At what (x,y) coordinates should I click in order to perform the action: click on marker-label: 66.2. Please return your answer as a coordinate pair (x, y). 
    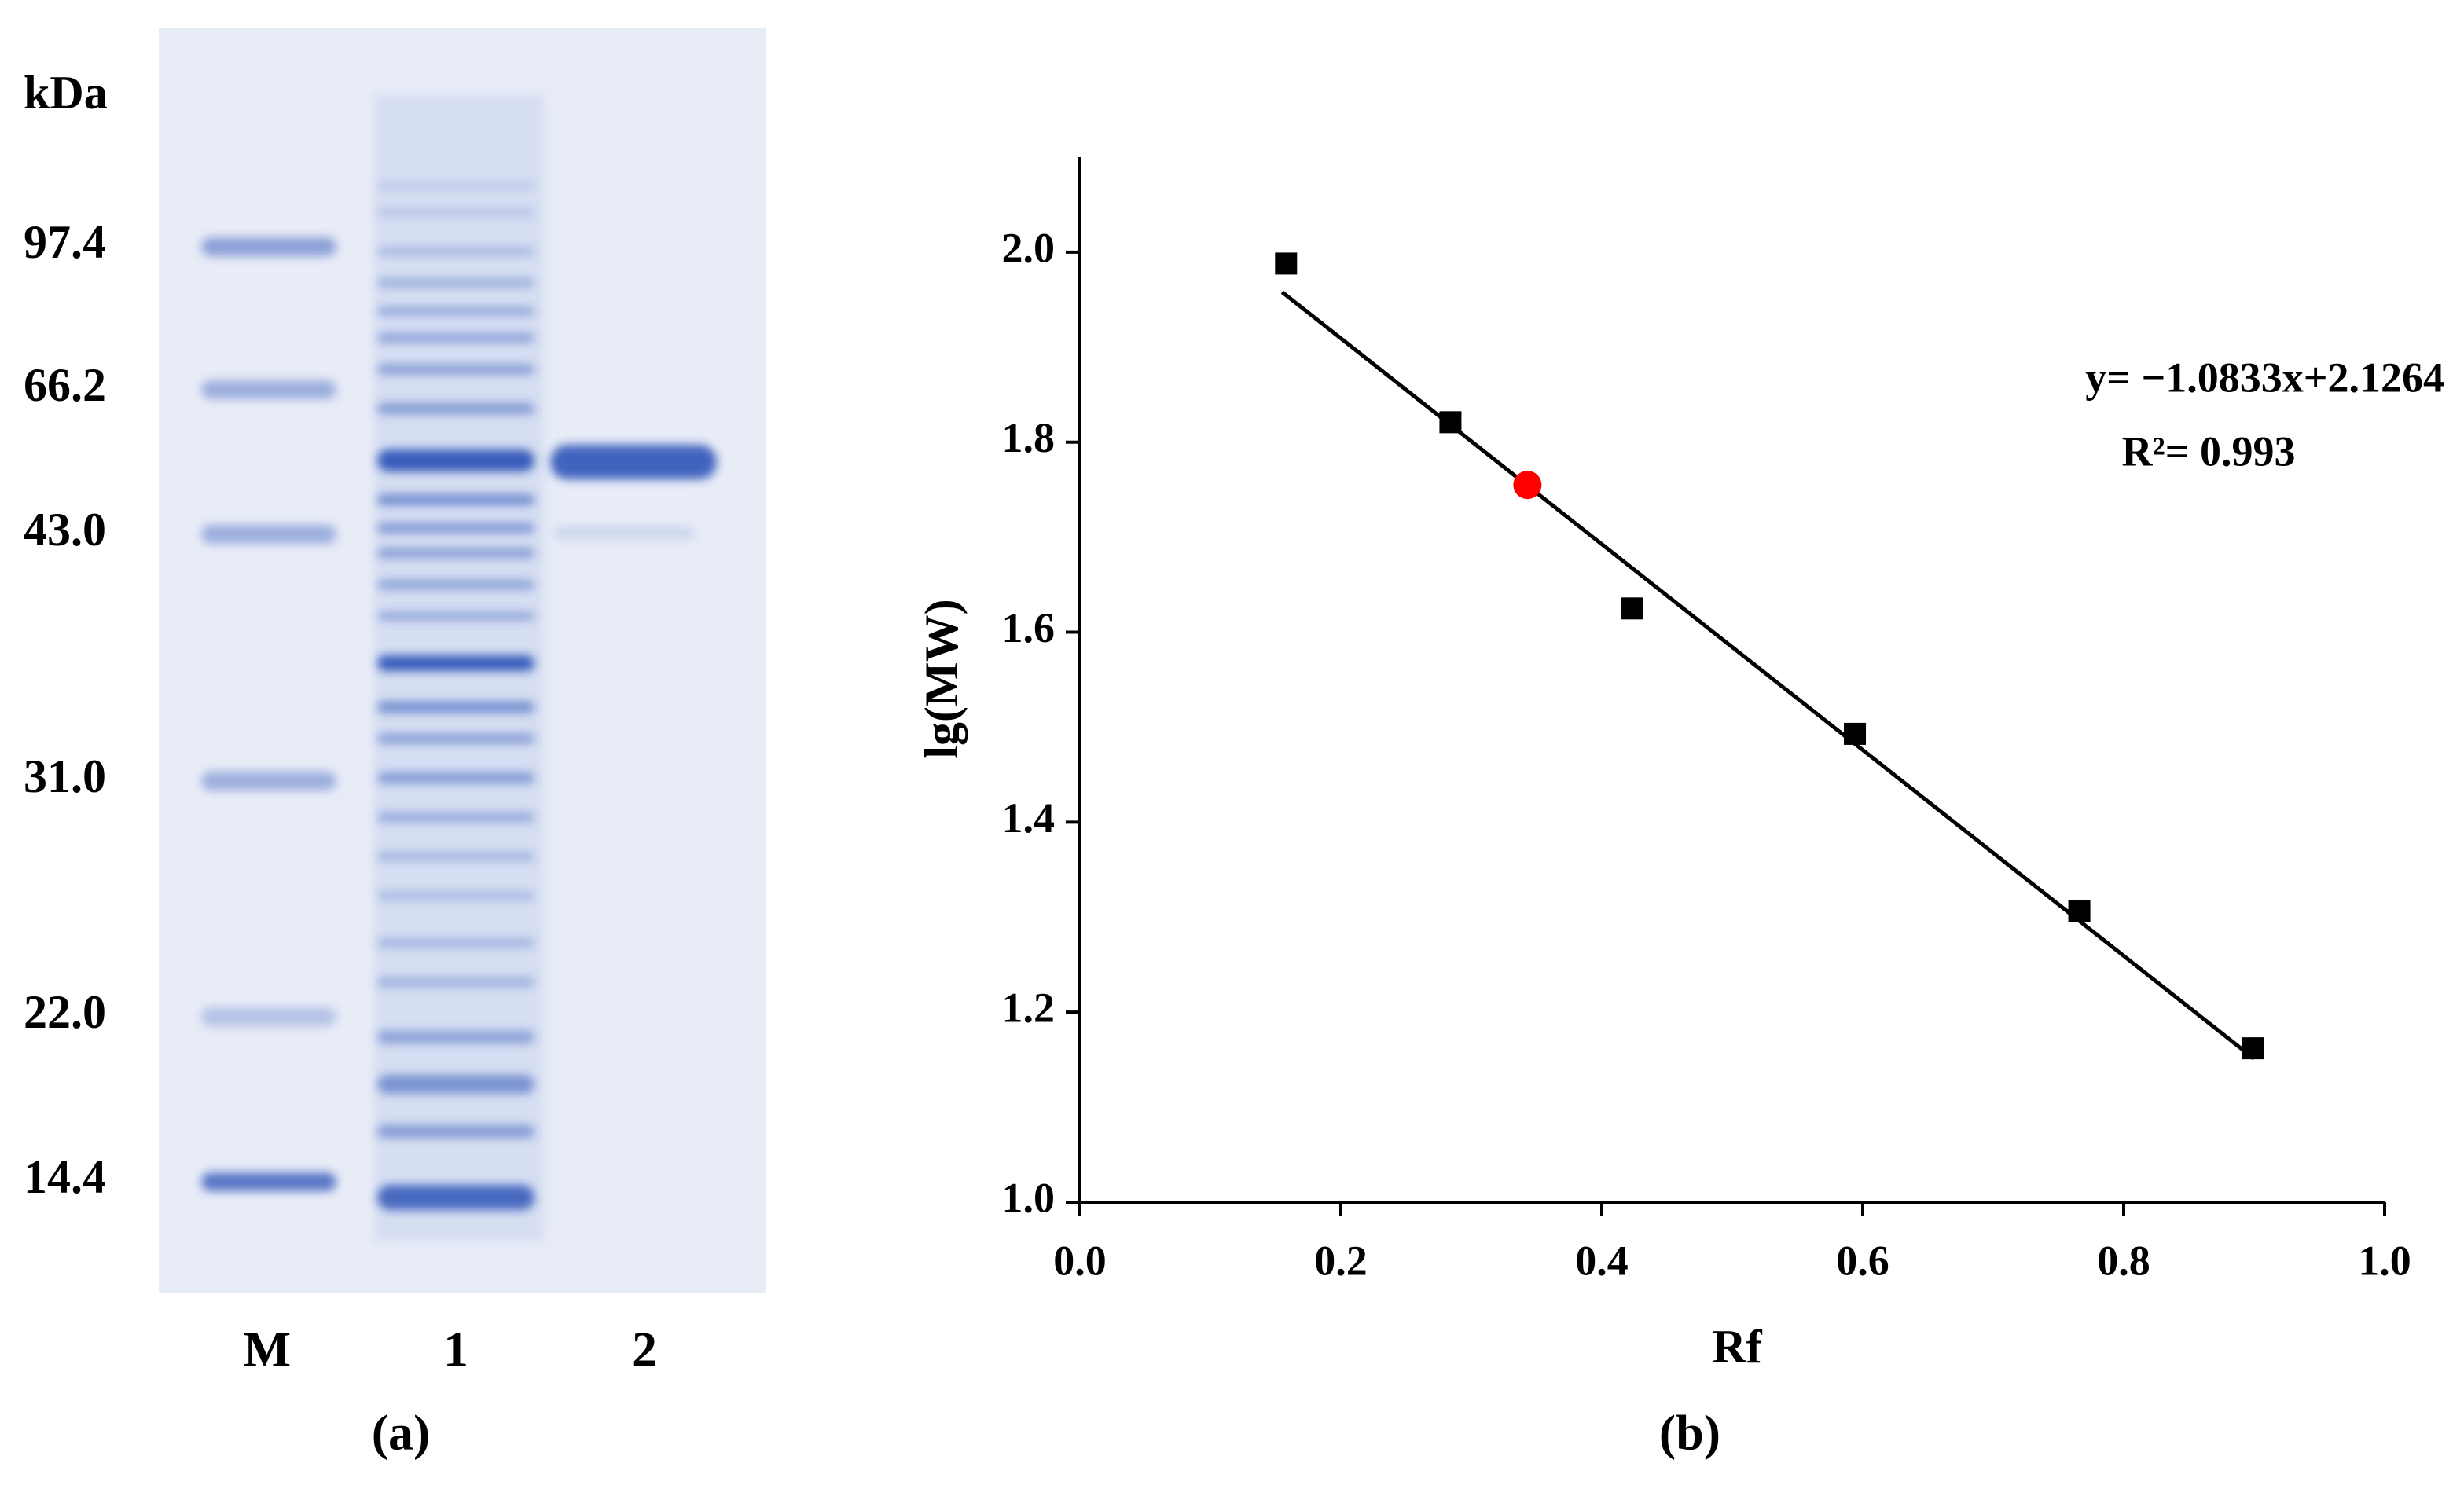
    Looking at the image, I should click on (65, 385).